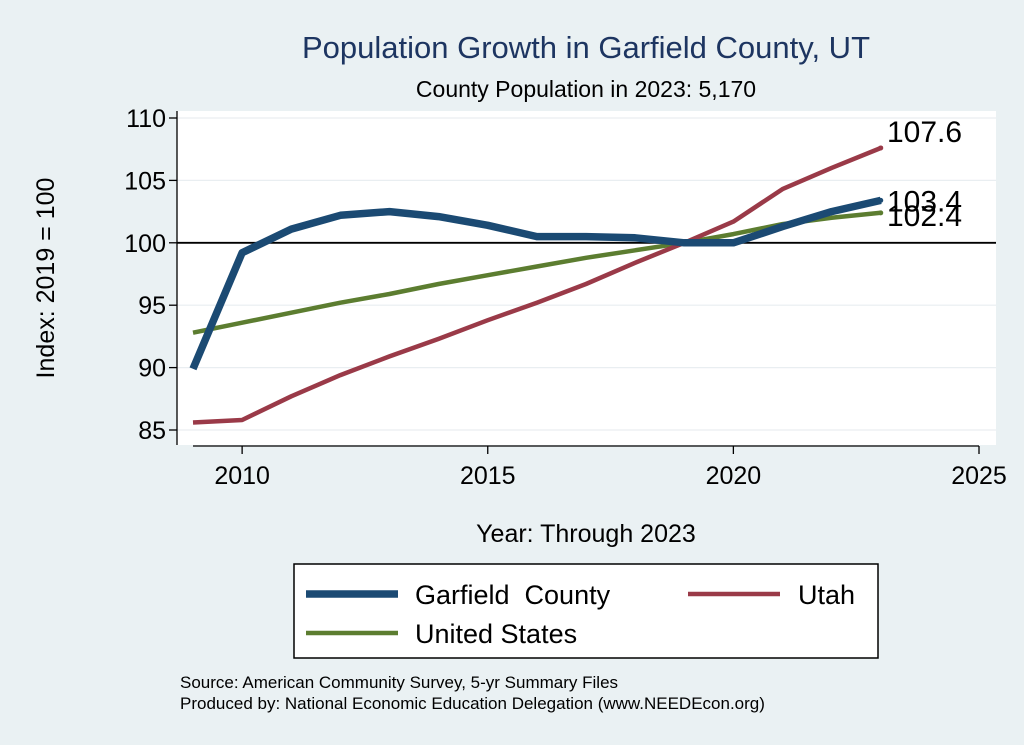 Image resolution: width=1024 pixels, height=745 pixels. Describe the element at coordinates (537, 272) in the screenshot. I see `series-line-united-states` at that location.